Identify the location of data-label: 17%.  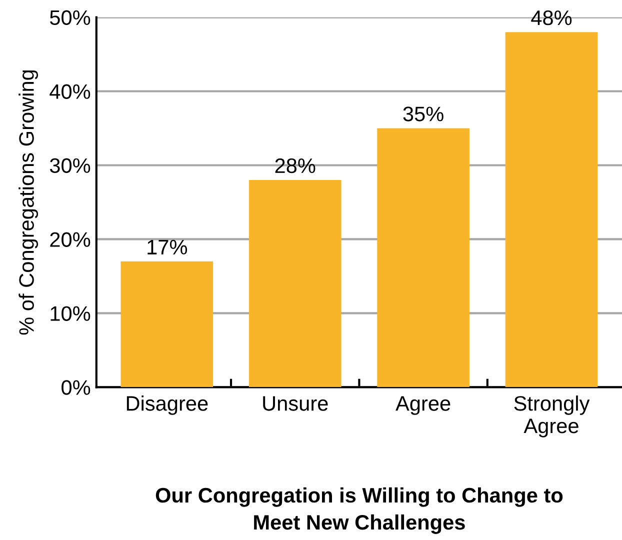
(168, 247).